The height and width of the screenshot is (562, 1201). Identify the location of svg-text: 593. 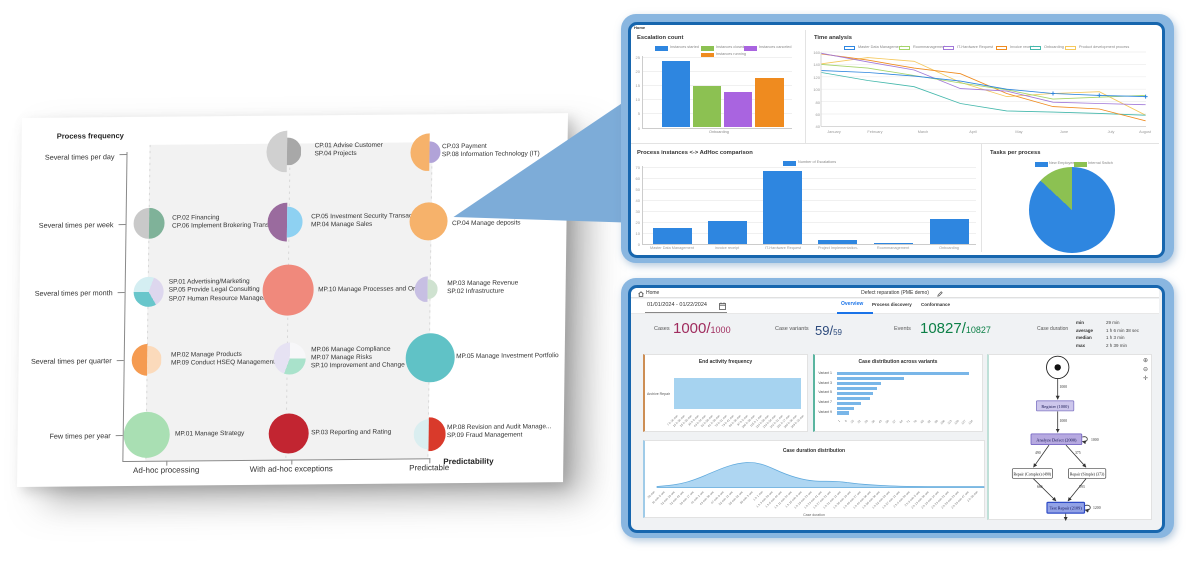
(1082, 487).